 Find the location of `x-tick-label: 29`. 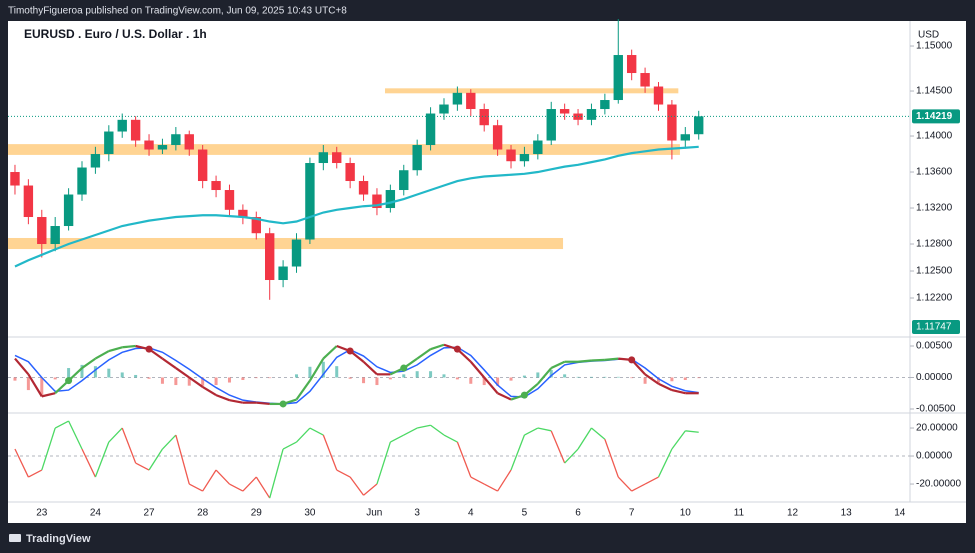

x-tick-label: 29 is located at coordinates (257, 513).